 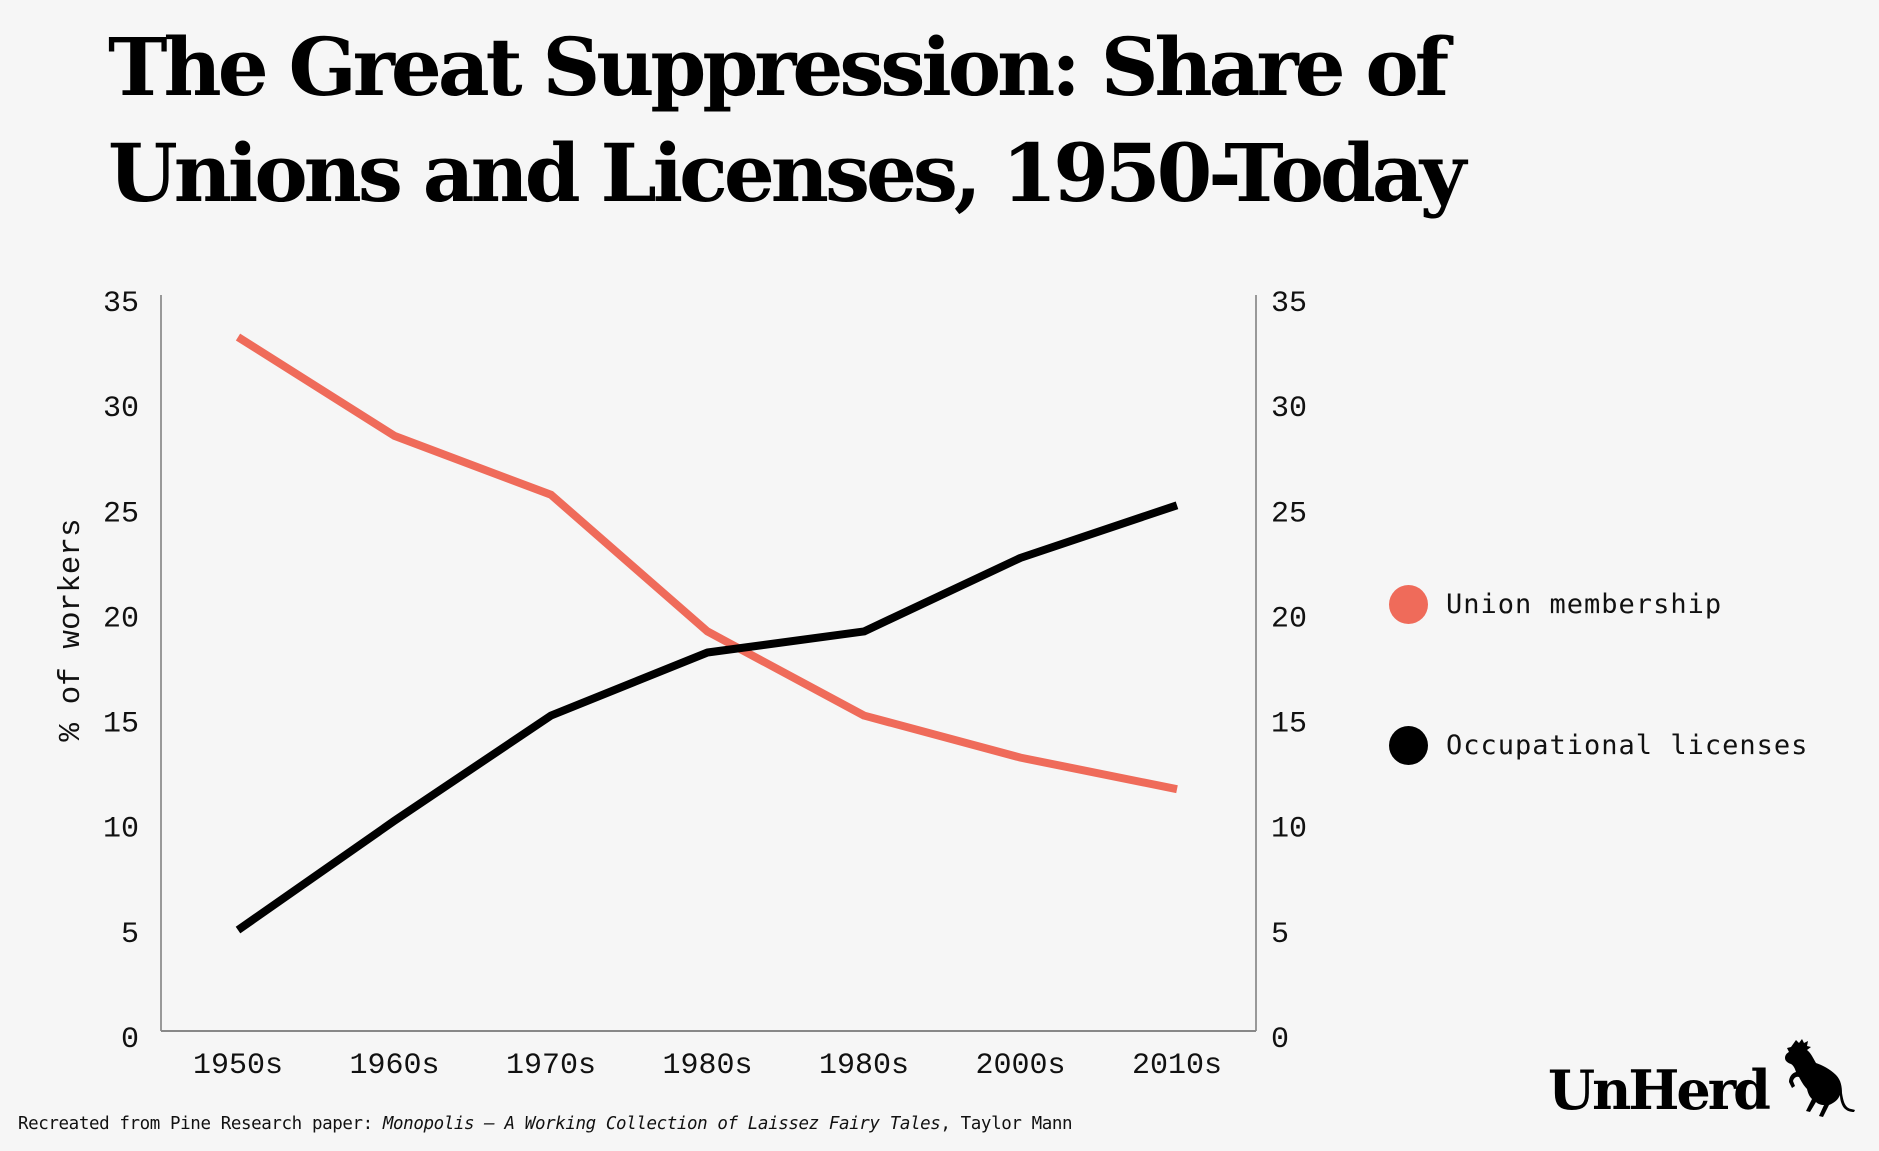 What do you see at coordinates (1289, 409) in the screenshot?
I see `right-y-tick-label: 30` at bounding box center [1289, 409].